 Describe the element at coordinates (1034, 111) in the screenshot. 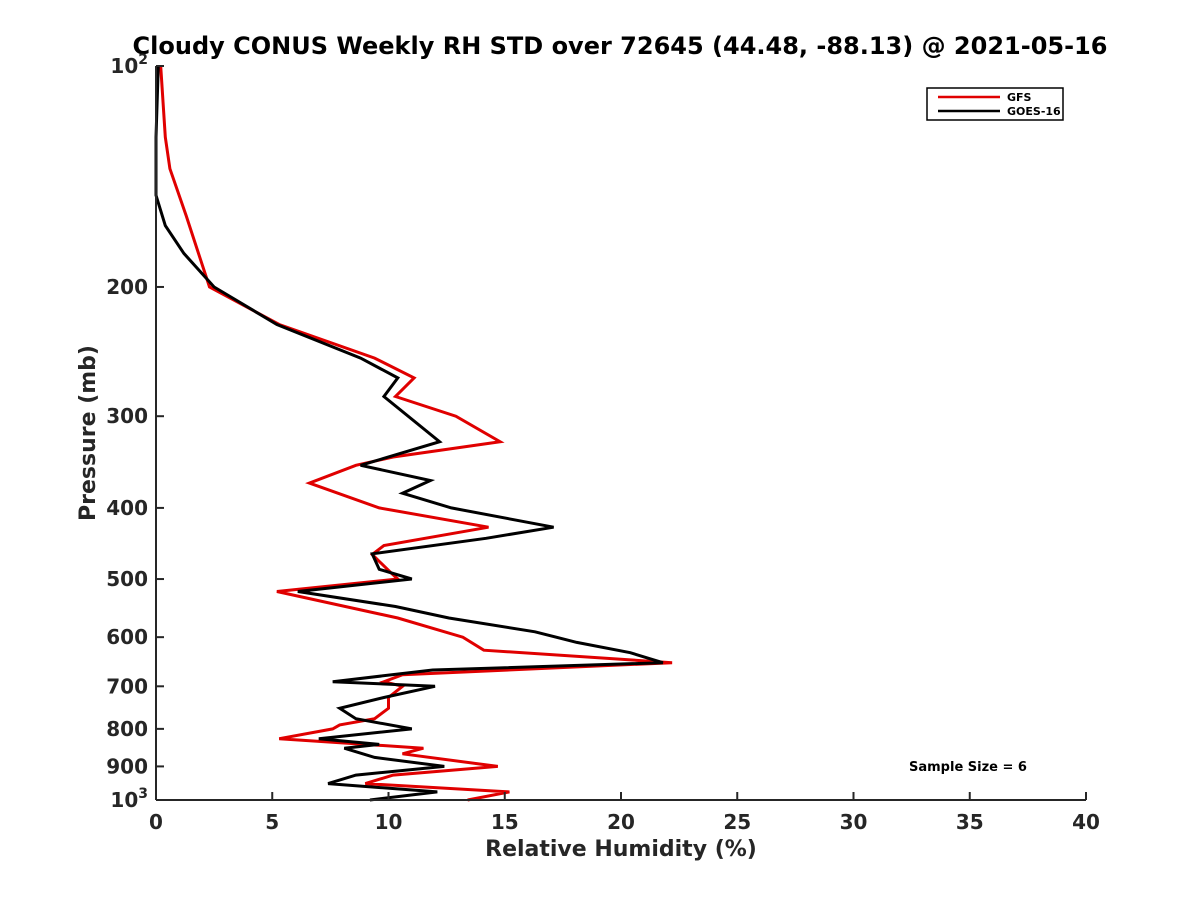

I see `legend-label-goes16: GOES-16` at that location.